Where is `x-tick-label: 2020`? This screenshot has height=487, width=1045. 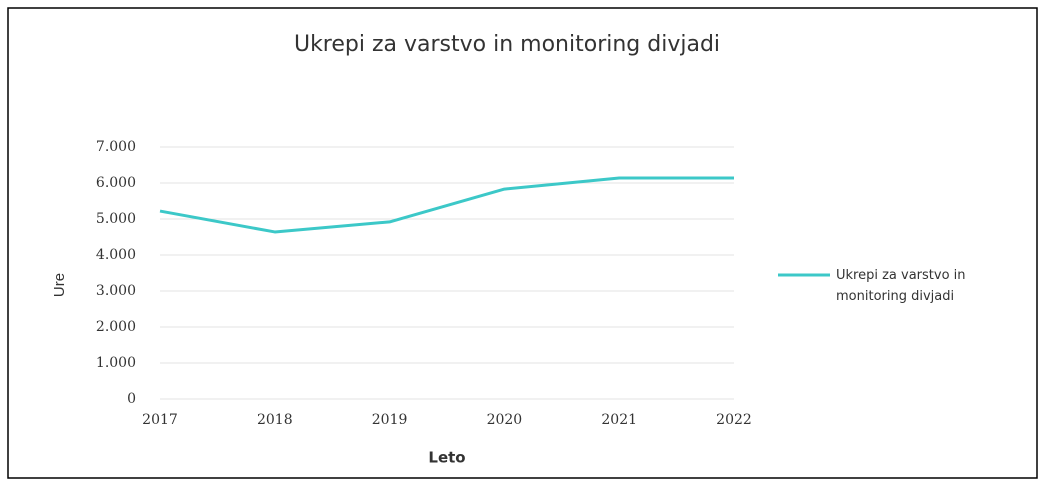 x-tick-label: 2020 is located at coordinates (505, 420).